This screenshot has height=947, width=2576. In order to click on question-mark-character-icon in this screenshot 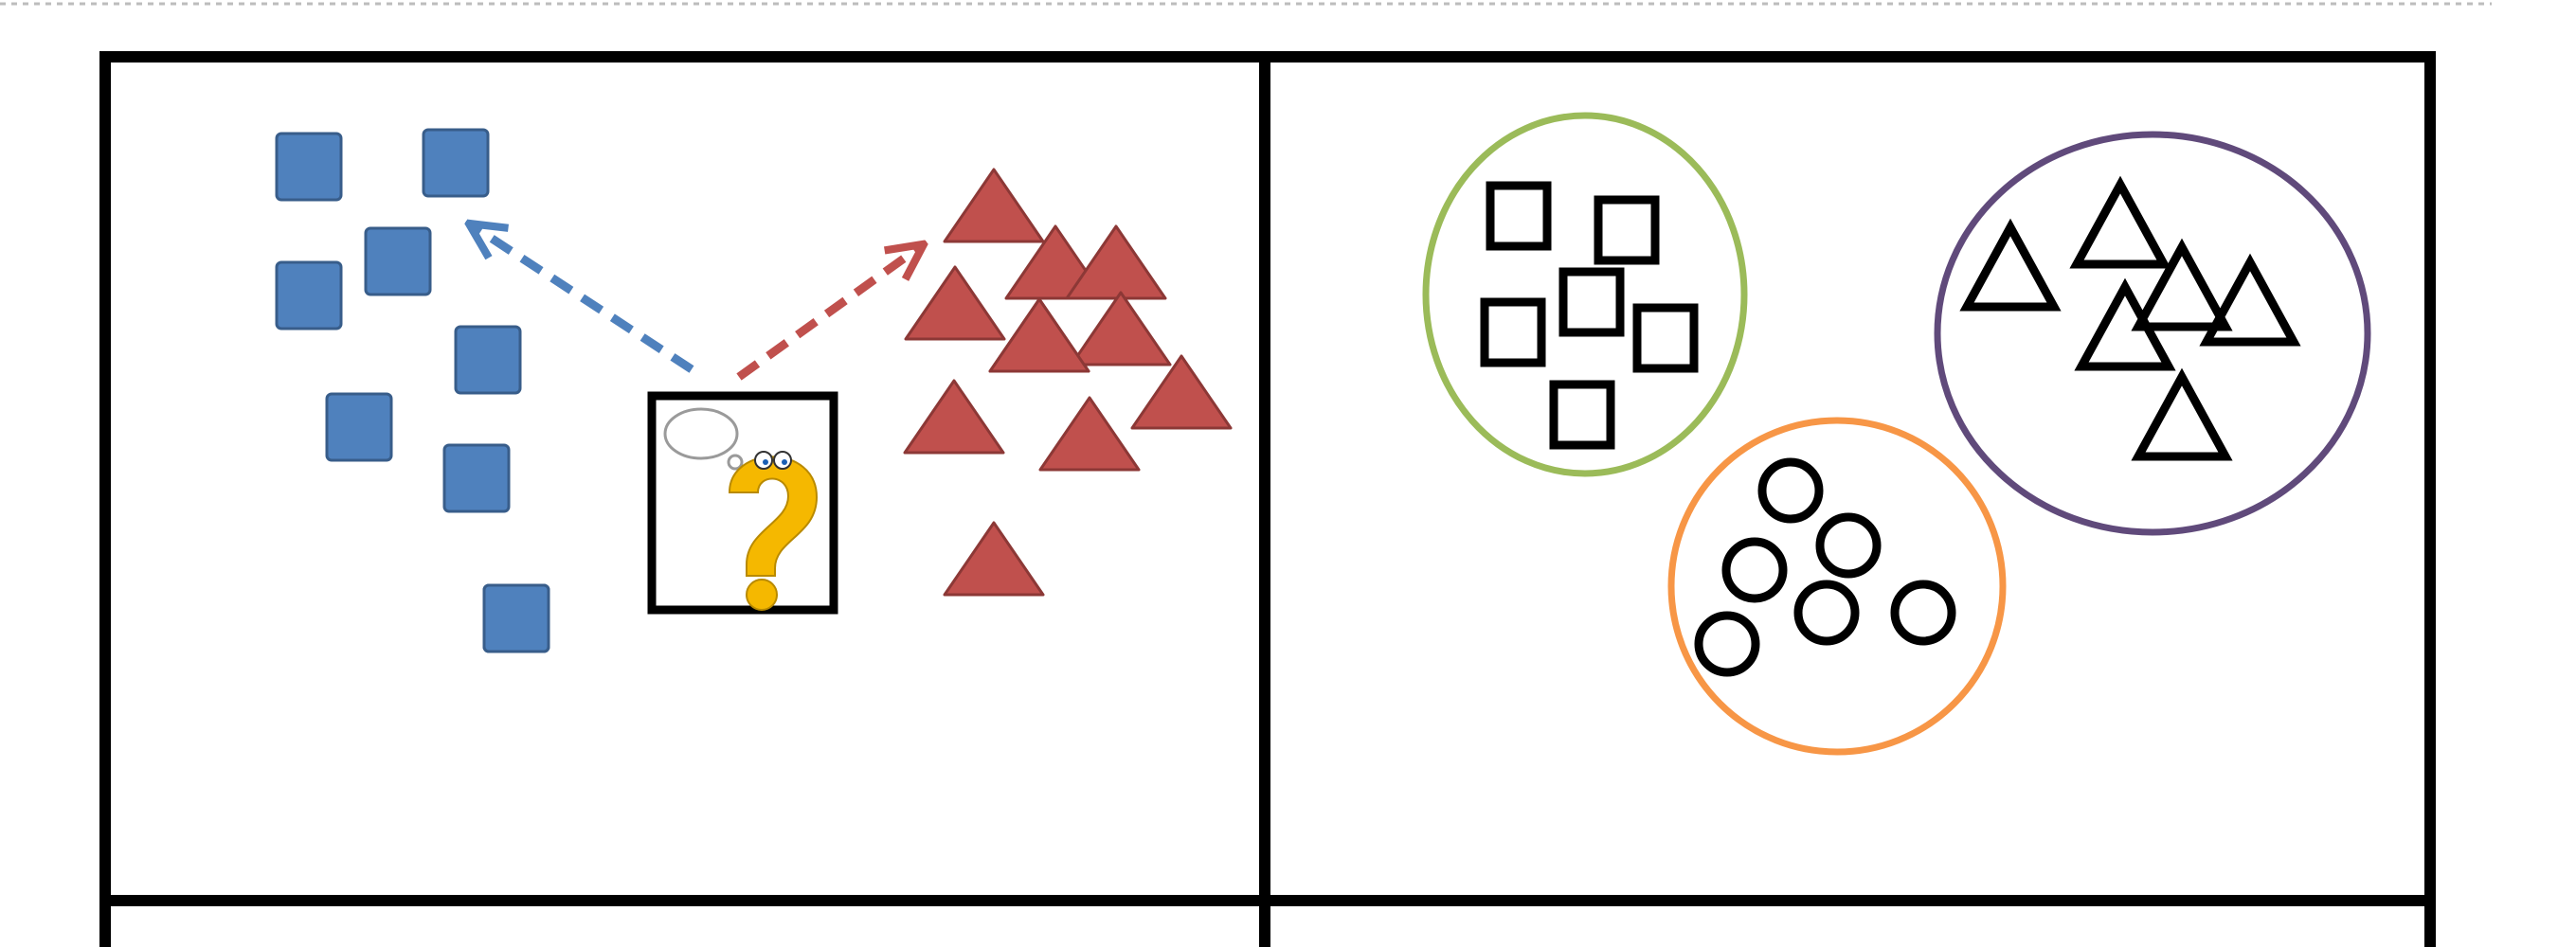, I will do `click(773, 531)`.